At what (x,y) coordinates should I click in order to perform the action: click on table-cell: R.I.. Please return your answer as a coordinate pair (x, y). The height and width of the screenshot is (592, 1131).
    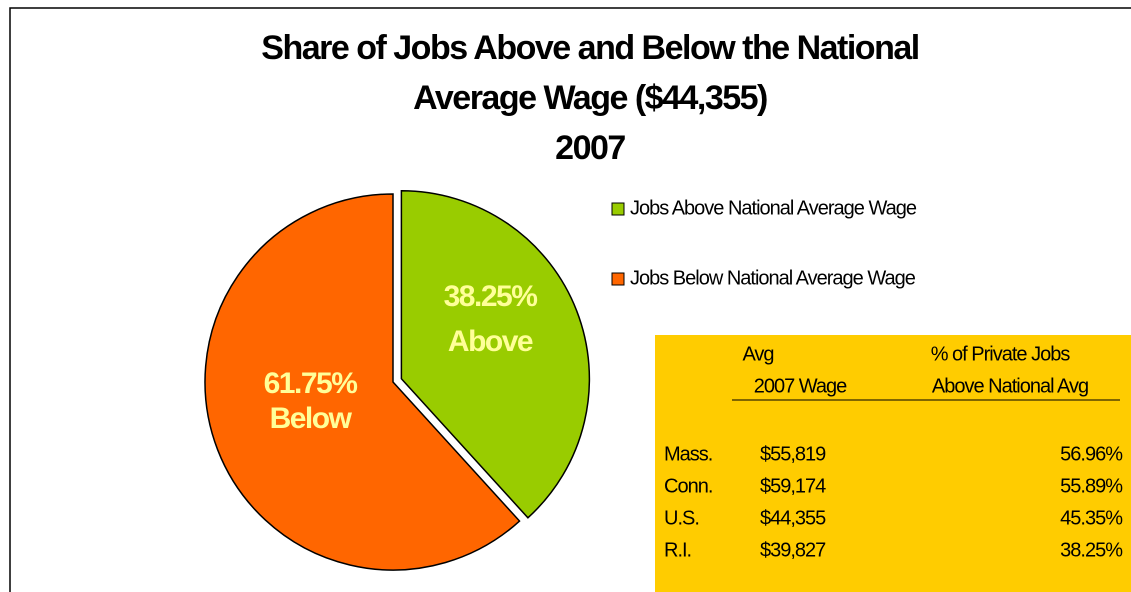
    Looking at the image, I should click on (677, 550).